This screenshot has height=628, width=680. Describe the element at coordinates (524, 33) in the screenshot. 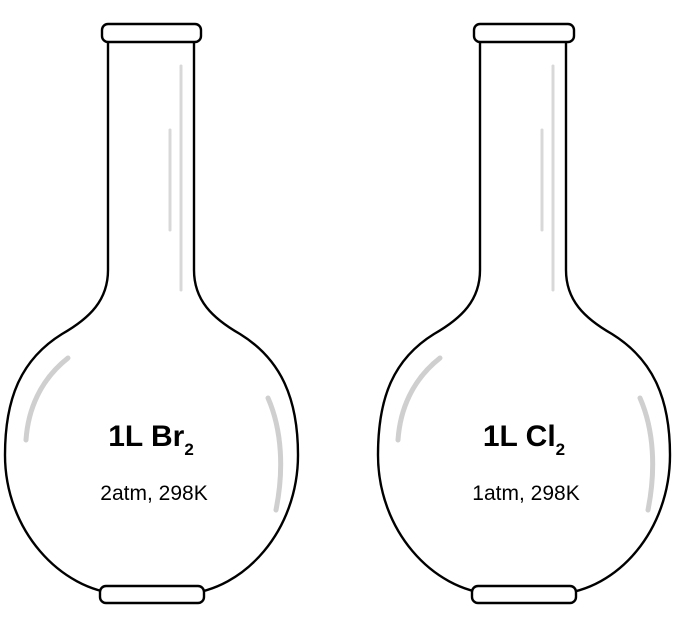

I see `flask-right-top-rim` at that location.